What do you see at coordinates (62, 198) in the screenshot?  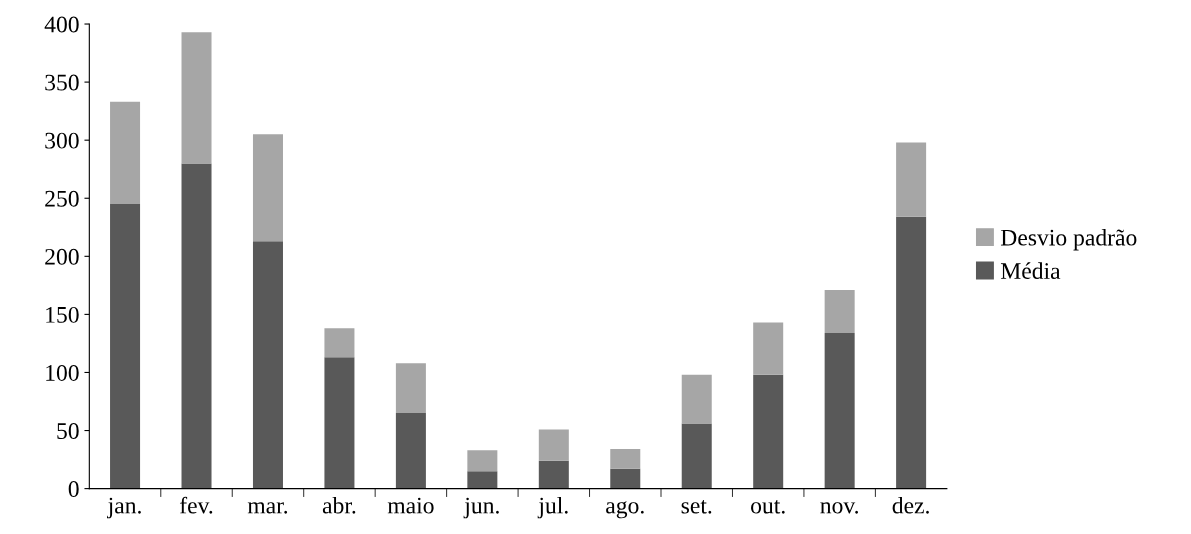 I see `y-tick-label: 250` at bounding box center [62, 198].